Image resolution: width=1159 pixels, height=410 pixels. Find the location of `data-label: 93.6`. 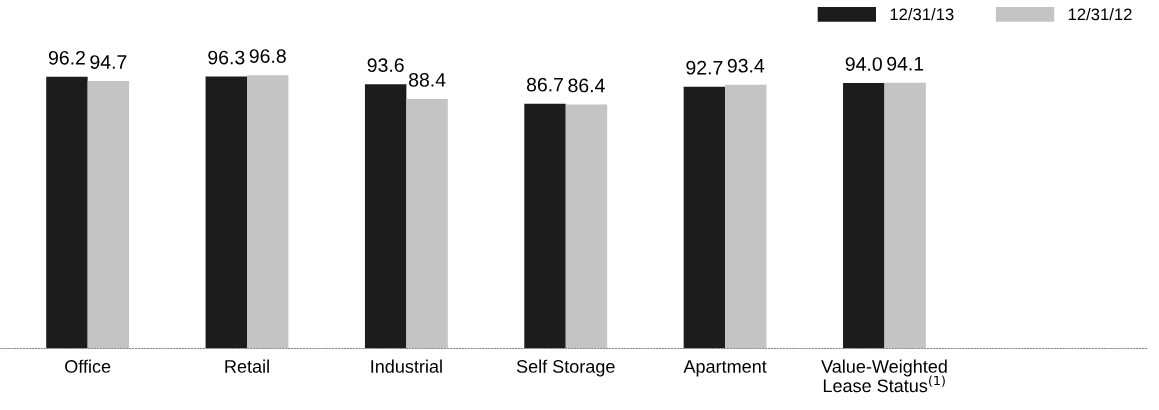

data-label: 93.6 is located at coordinates (385, 65).